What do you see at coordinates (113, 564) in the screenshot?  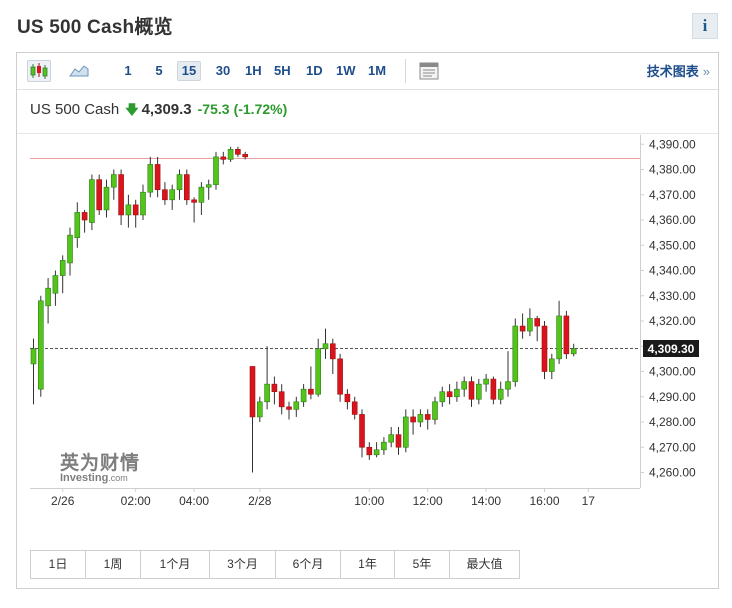 I see `range-tab-1: 1周` at bounding box center [113, 564].